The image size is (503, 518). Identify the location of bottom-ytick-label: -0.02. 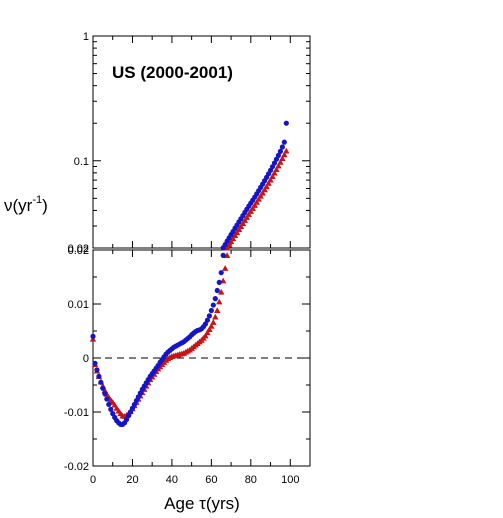
(76, 467).